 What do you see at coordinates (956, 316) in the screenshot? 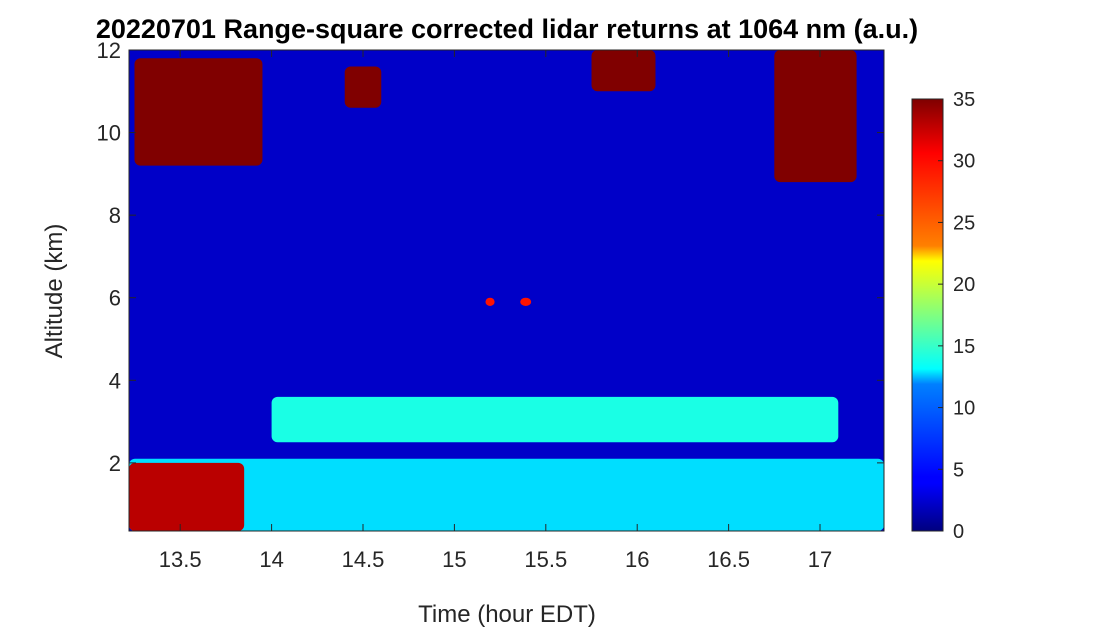
I see `colorbar-ticks: 0 5 10 15 20 25 30 35` at bounding box center [956, 316].